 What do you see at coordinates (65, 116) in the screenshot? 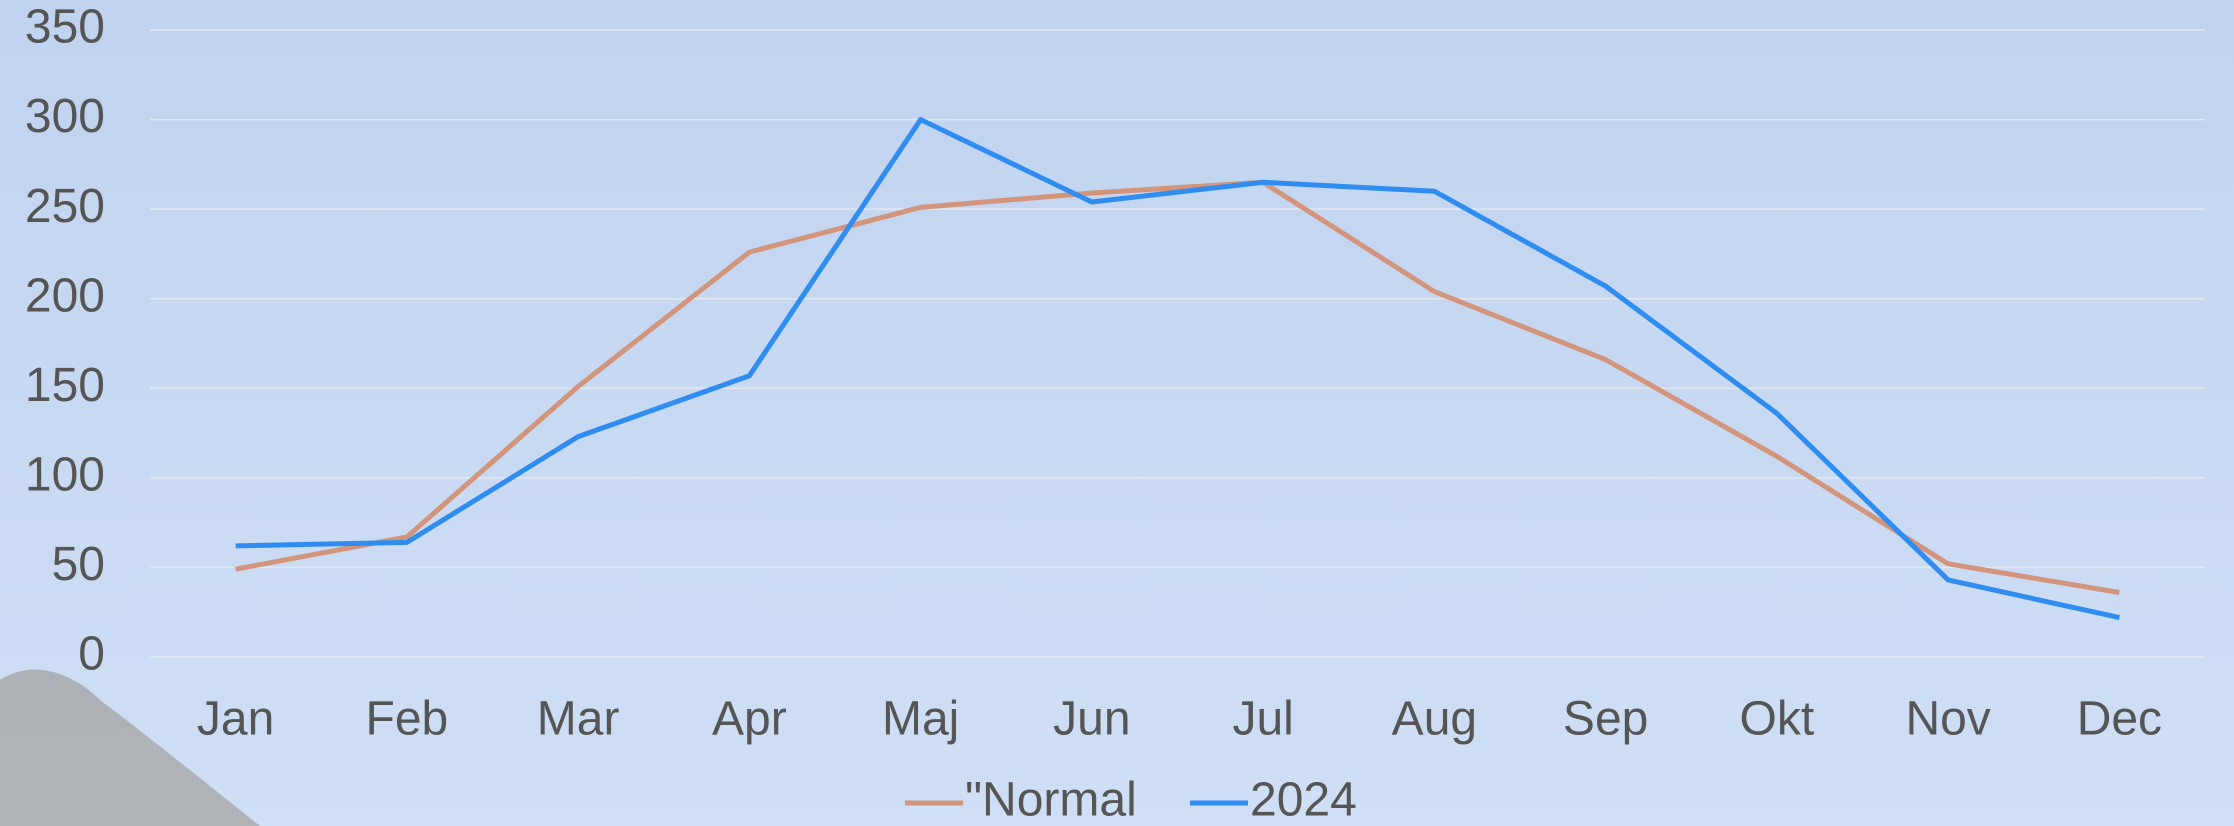
I see `y-tick-label: 300` at bounding box center [65, 116].